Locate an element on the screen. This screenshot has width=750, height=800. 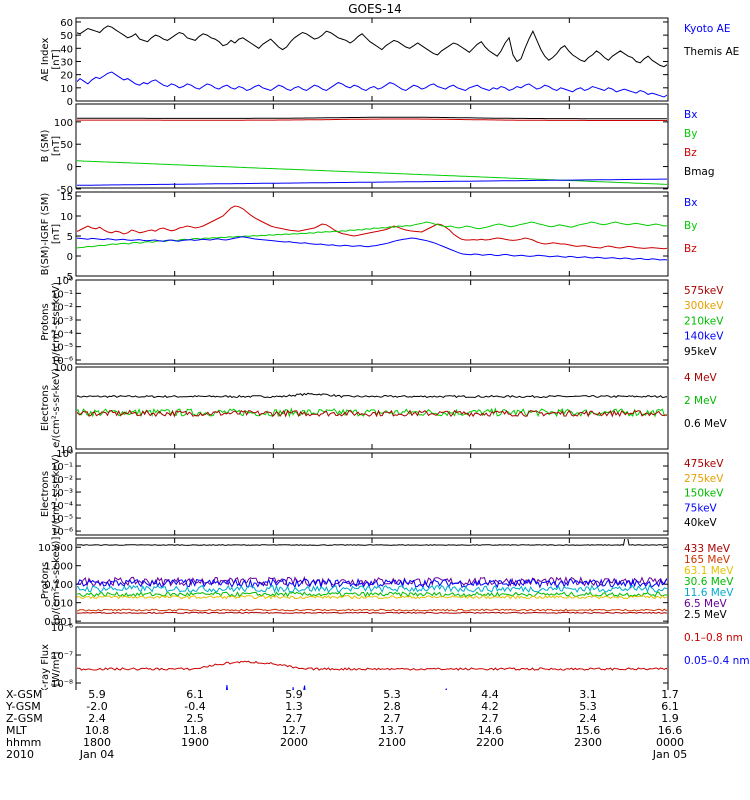
ephemeris-row: X-GSM 5.9 6.1 5.9 5.3 4.4 3.1 1.7 is located at coordinates (375, 694).